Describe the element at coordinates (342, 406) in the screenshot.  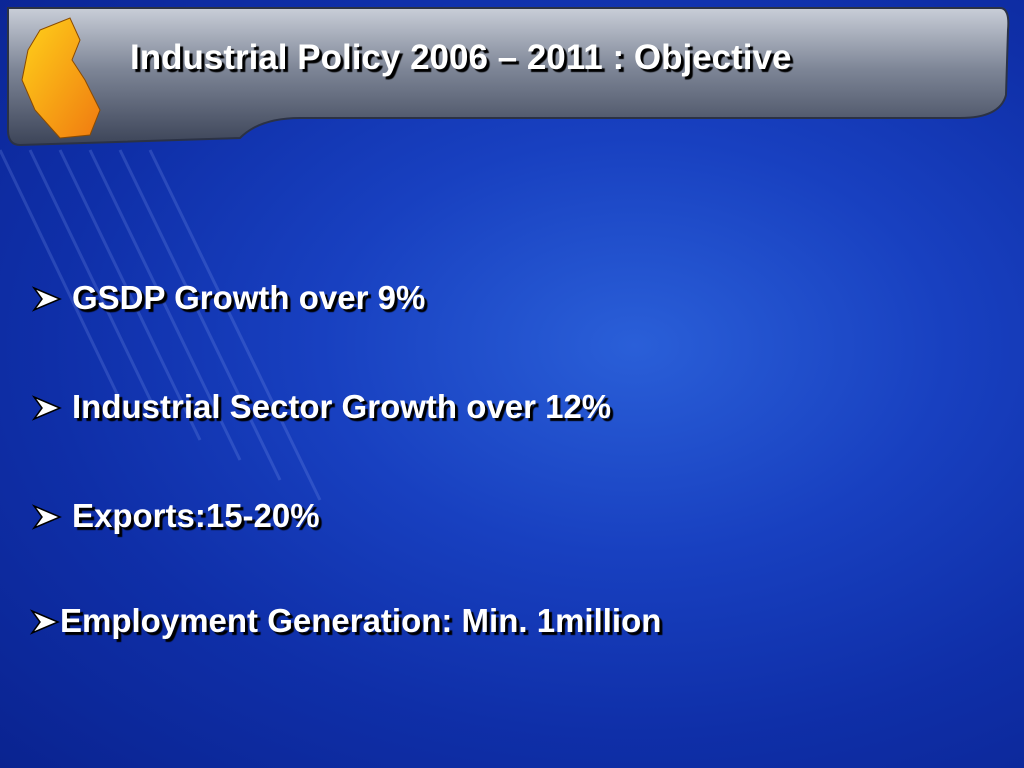
I see `bullet-text: Industrial Sector Growth over 12%` at that location.